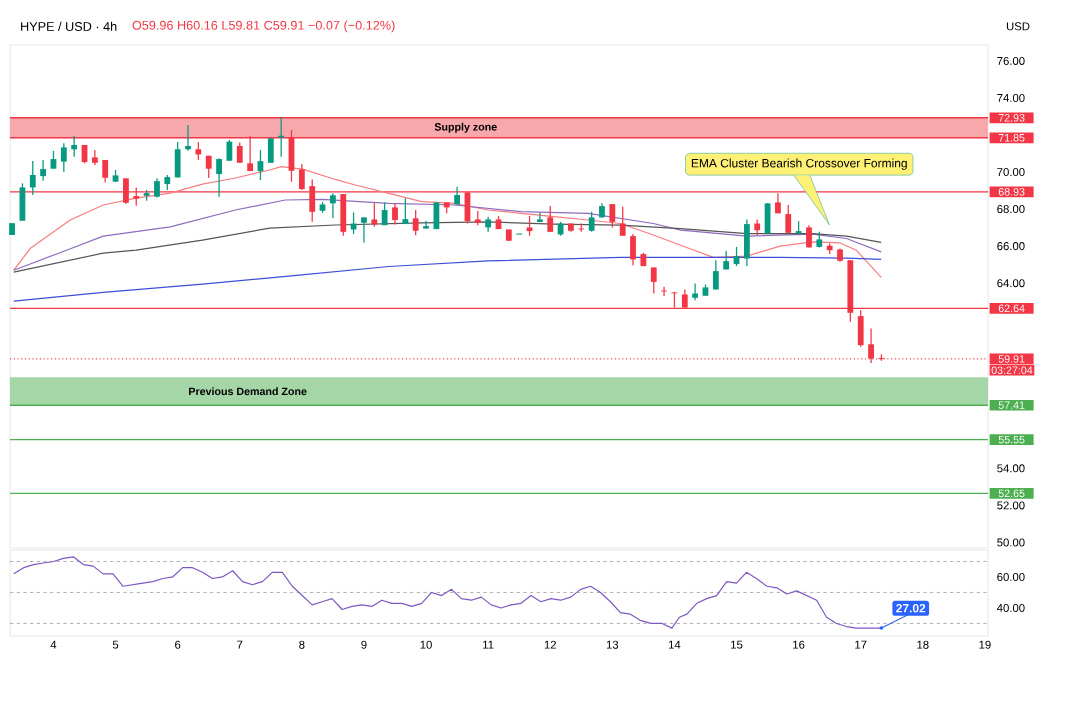  Describe the element at coordinates (426, 644) in the screenshot. I see `x-tick-label: 10` at that location.